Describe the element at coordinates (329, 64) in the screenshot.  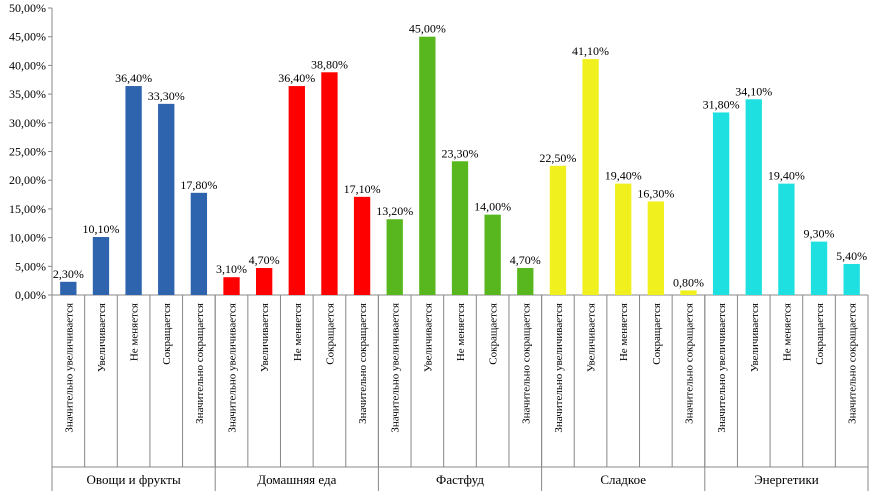
I see `data-label: 38,80%` at that location.